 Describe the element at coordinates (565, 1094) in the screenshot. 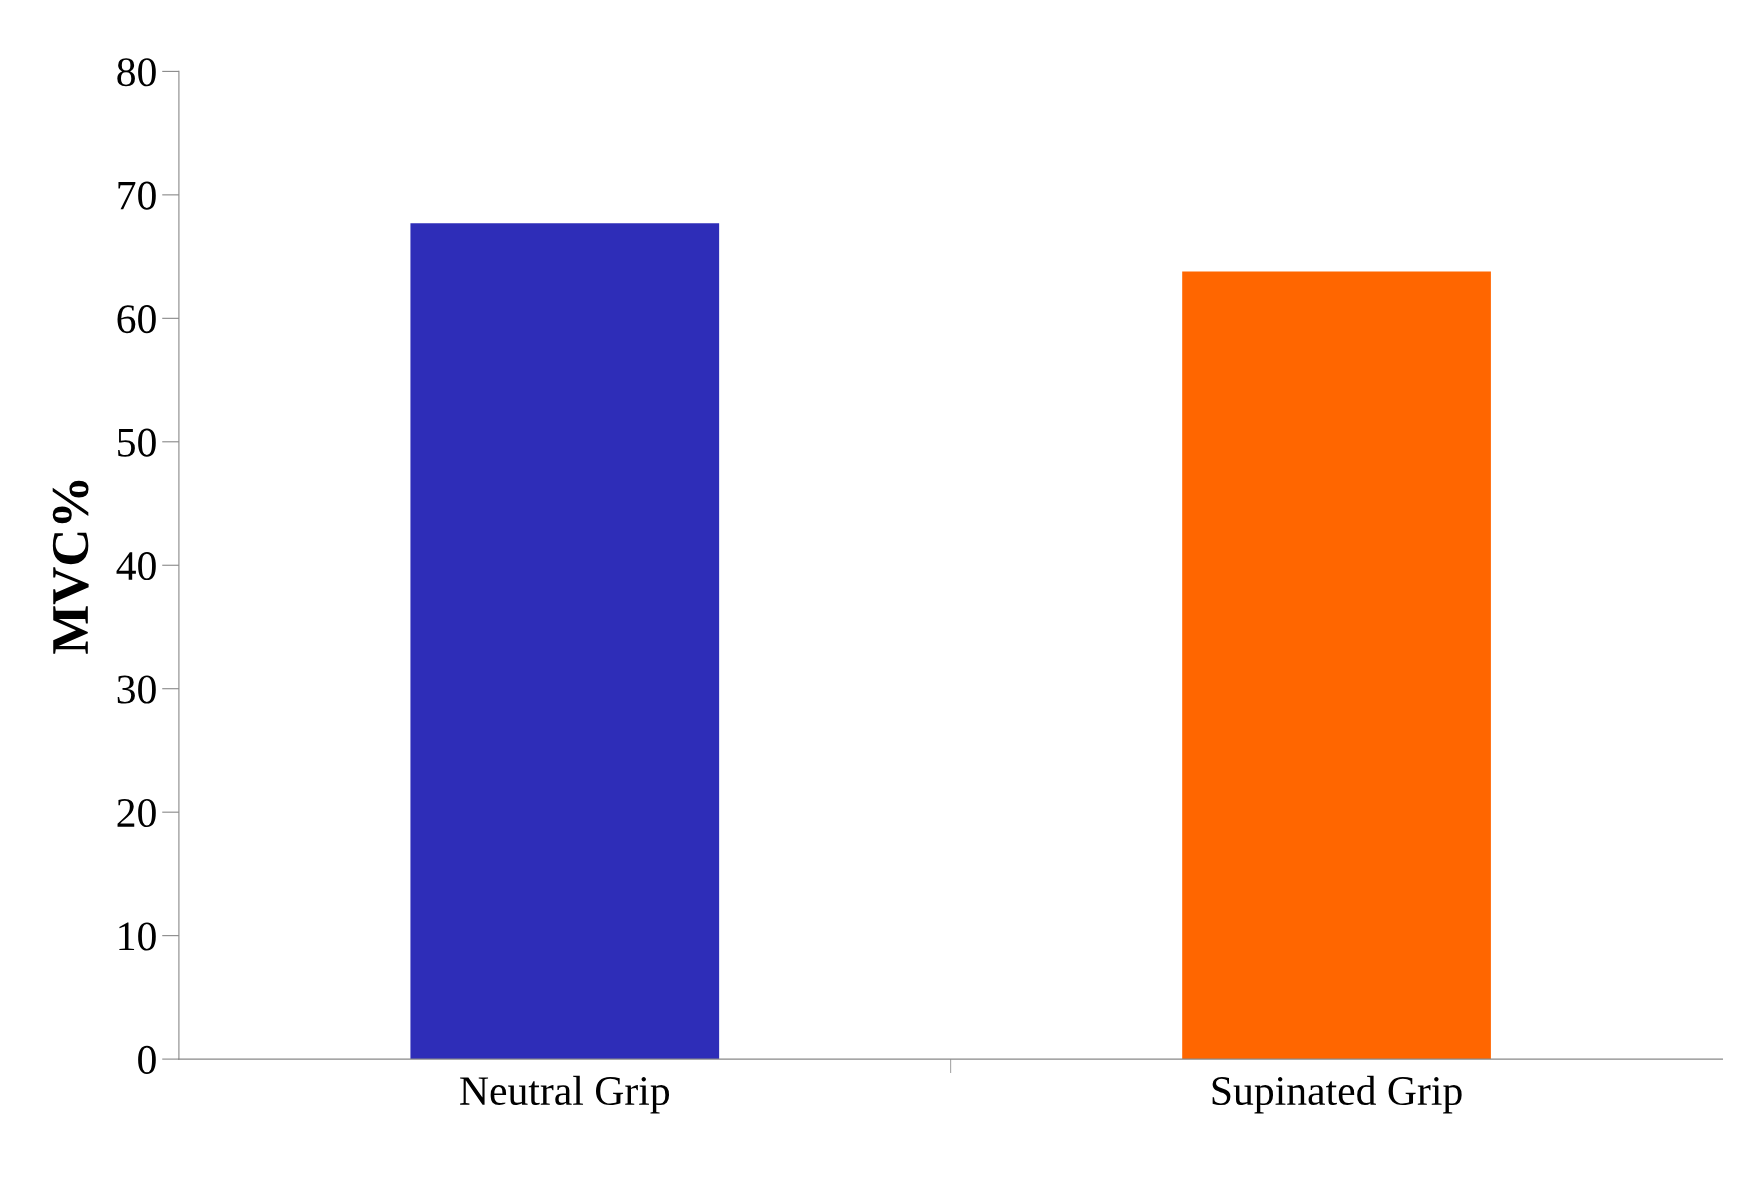

I see `x-tick-label: Neutral Grip` at that location.